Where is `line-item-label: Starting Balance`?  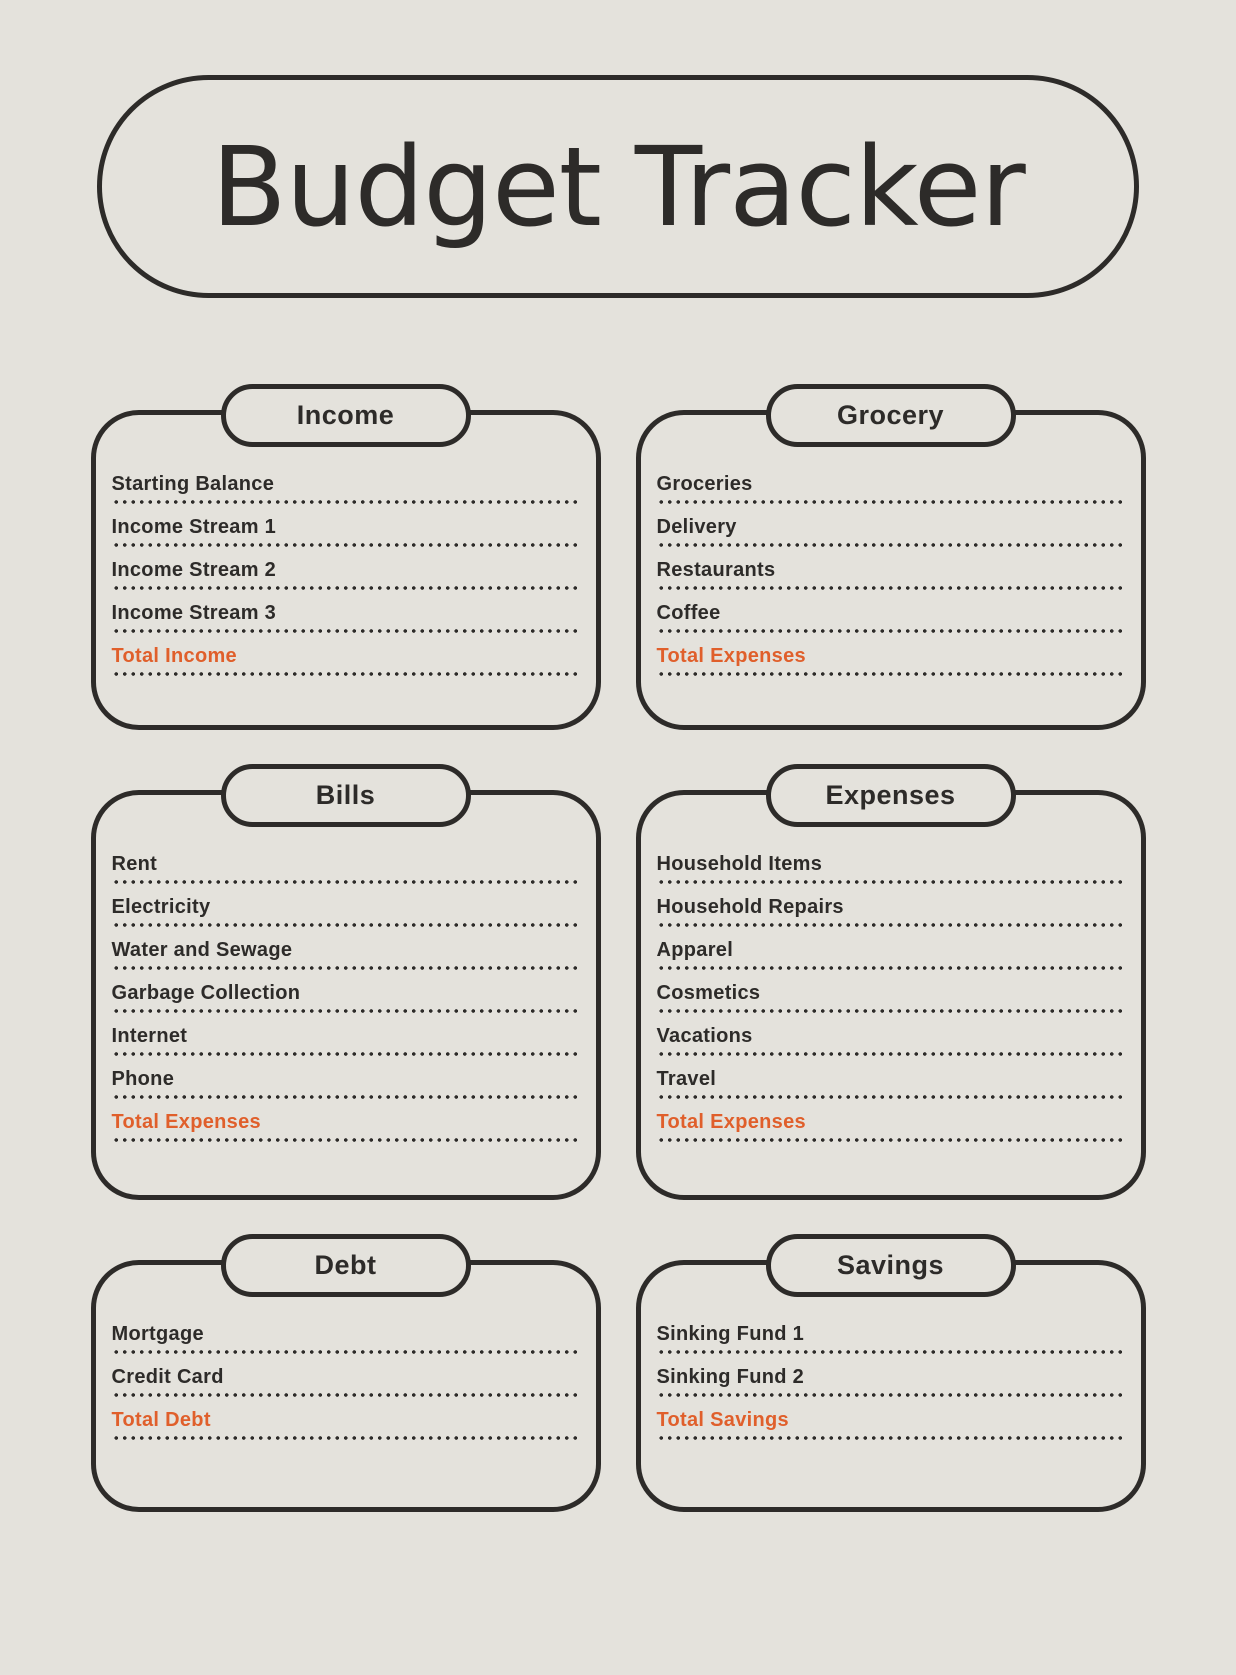
line-item-label: Starting Balance is located at coordinates (193, 484).